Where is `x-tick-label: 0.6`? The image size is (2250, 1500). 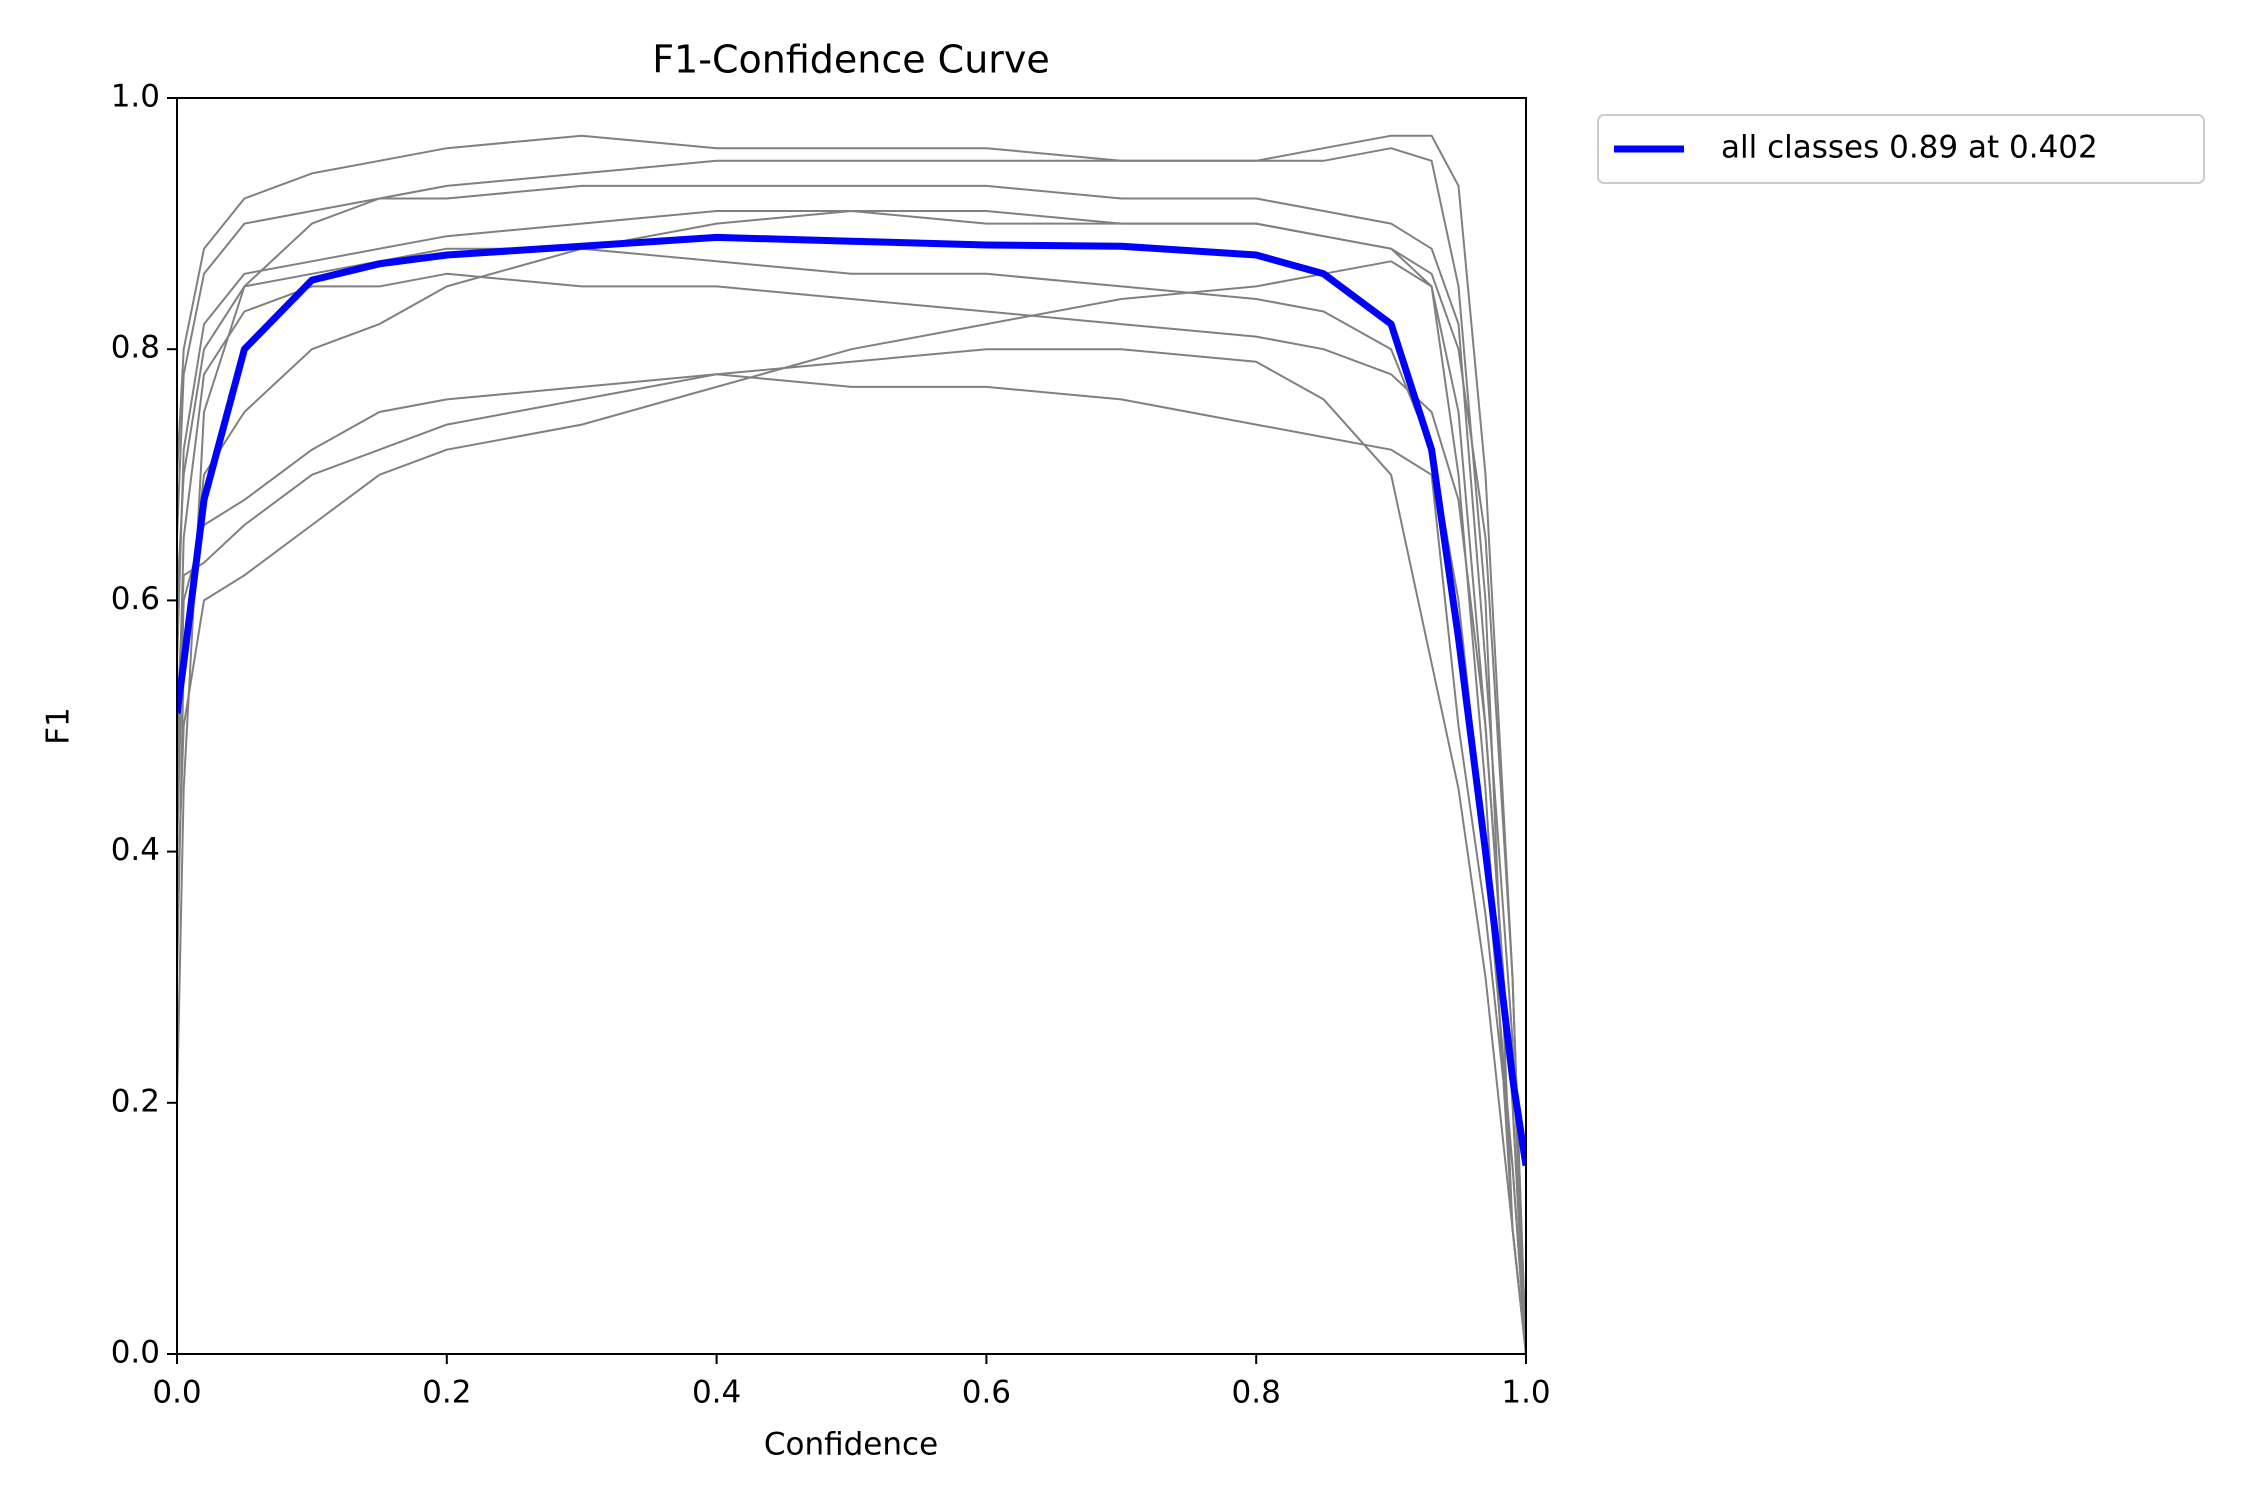
x-tick-label: 0.6 is located at coordinates (986, 1393).